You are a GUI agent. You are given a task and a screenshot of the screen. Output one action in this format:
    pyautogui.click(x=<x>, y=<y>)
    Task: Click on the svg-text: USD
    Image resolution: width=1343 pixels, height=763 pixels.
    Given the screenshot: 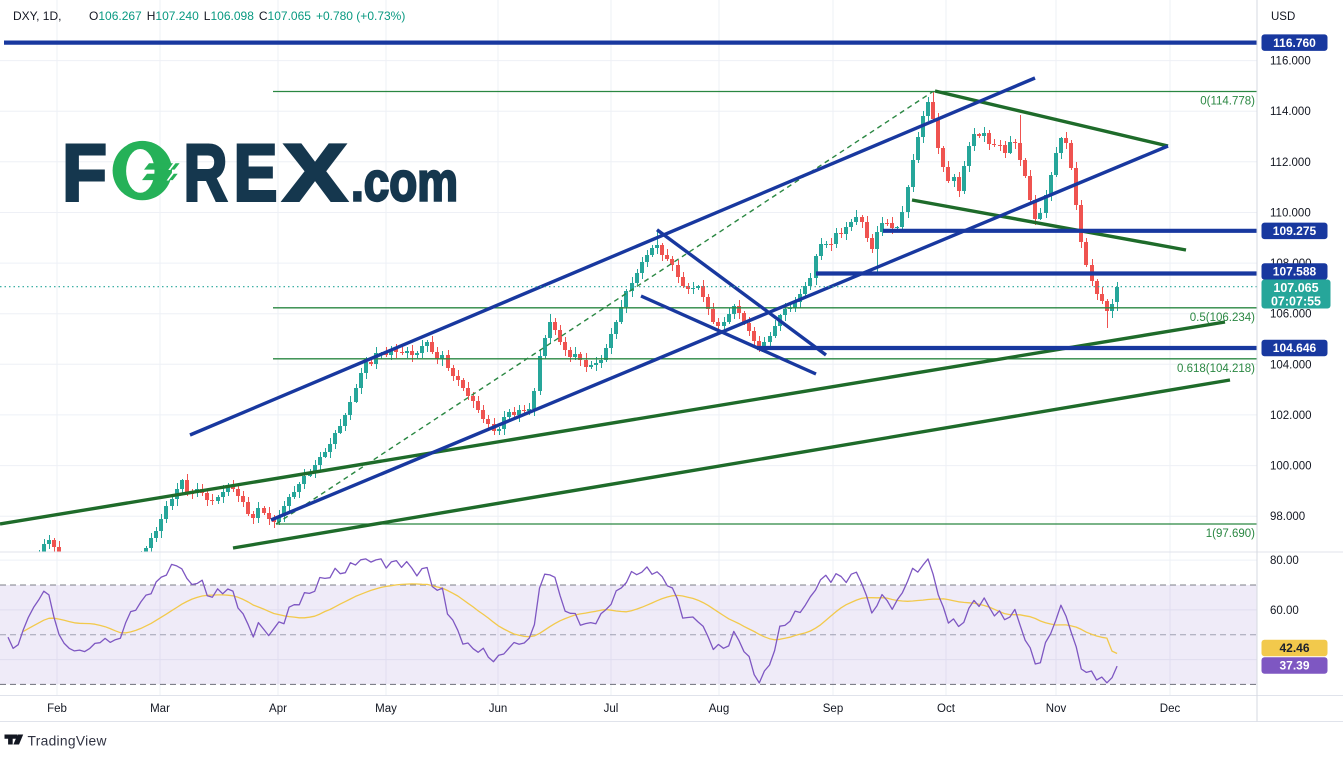 What is the action you would take?
    pyautogui.click(x=1283, y=17)
    